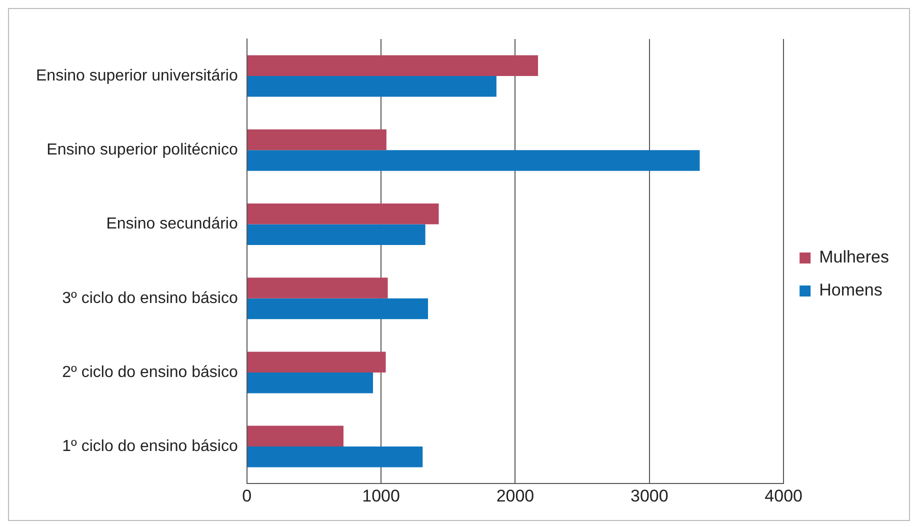 This screenshot has height=527, width=918. What do you see at coordinates (247, 496) in the screenshot?
I see `x-tick-label: 0` at bounding box center [247, 496].